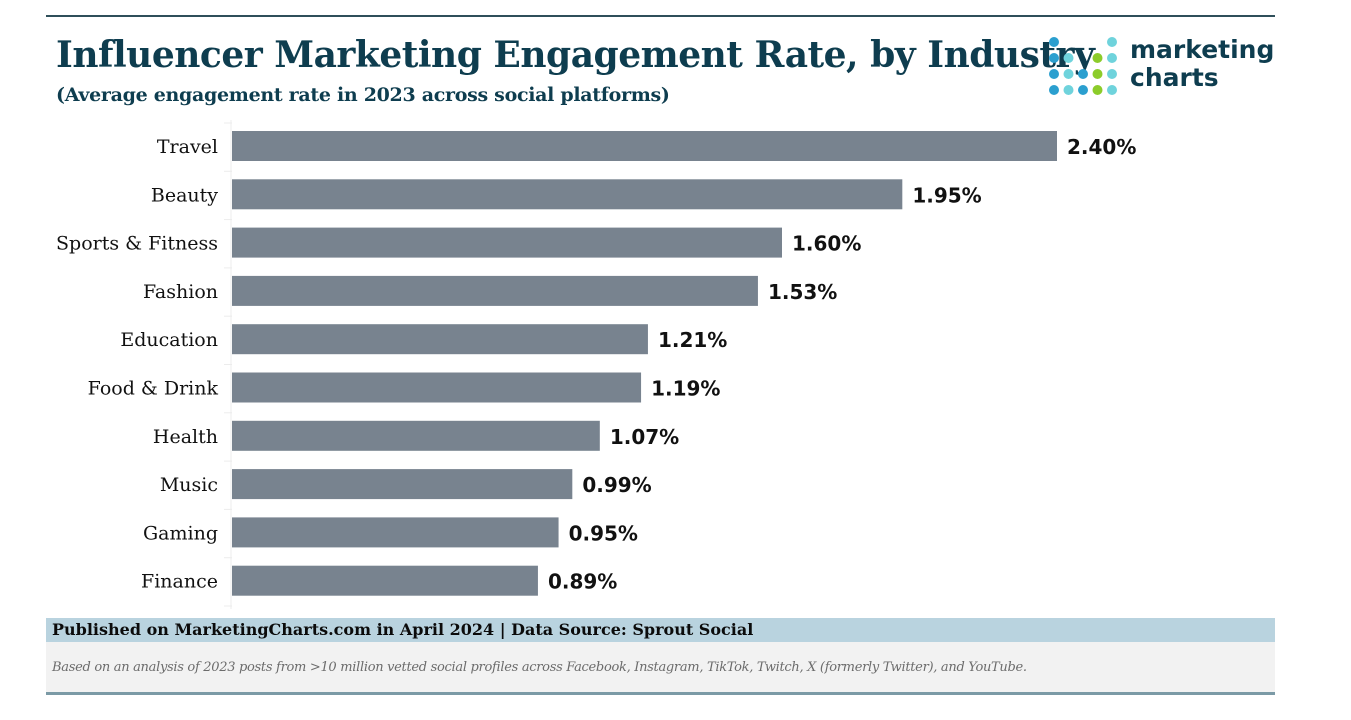  Describe the element at coordinates (1202, 49) in the screenshot. I see `logo-line-1: marketing` at that location.